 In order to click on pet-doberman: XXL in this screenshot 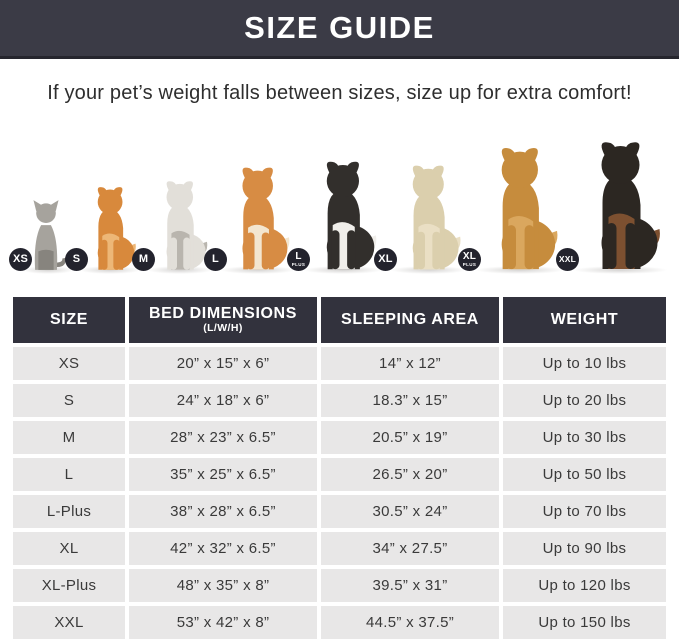, I will do `click(612, 206)`.